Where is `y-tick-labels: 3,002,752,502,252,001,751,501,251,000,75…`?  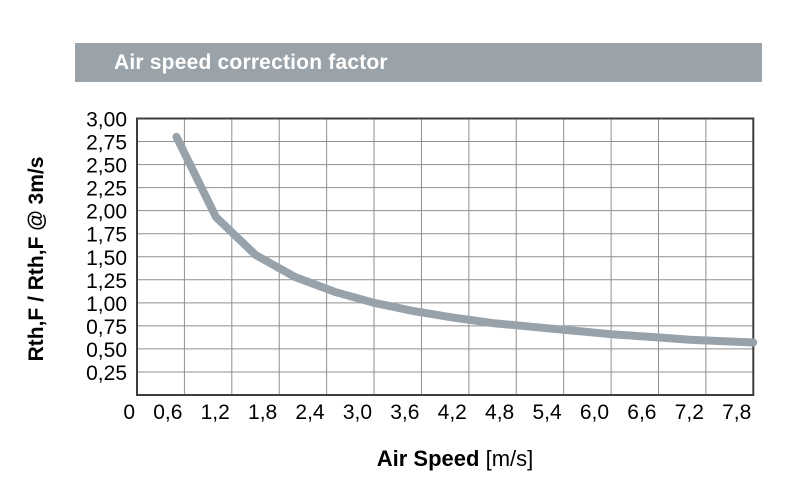 y-tick-labels: 3,002,752,502,252,001,751,501,251,000,75… is located at coordinates (106, 247).